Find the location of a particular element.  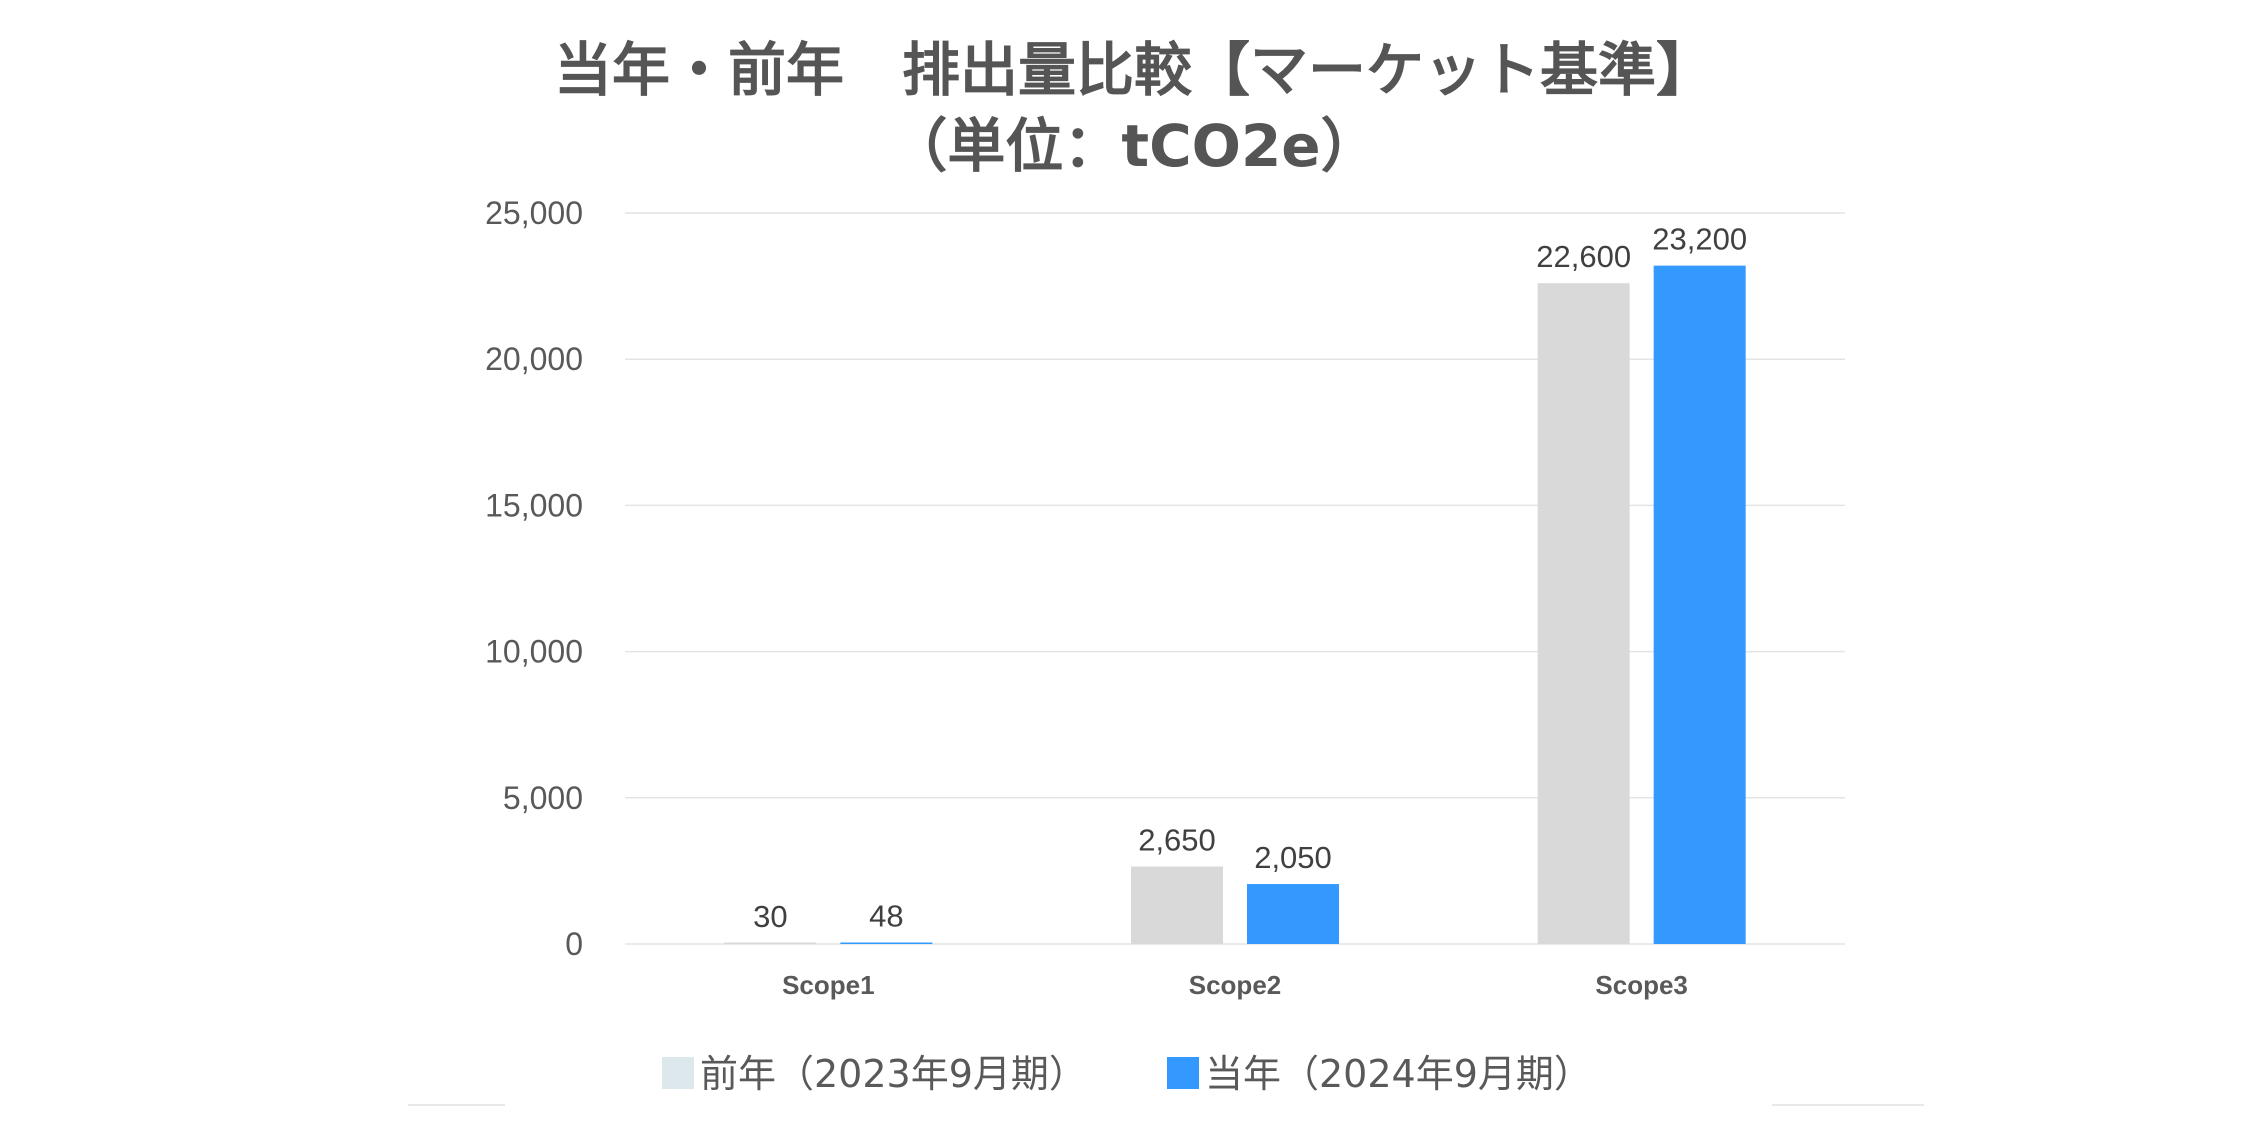

y-tick-label: 20,000 is located at coordinates (534, 359).